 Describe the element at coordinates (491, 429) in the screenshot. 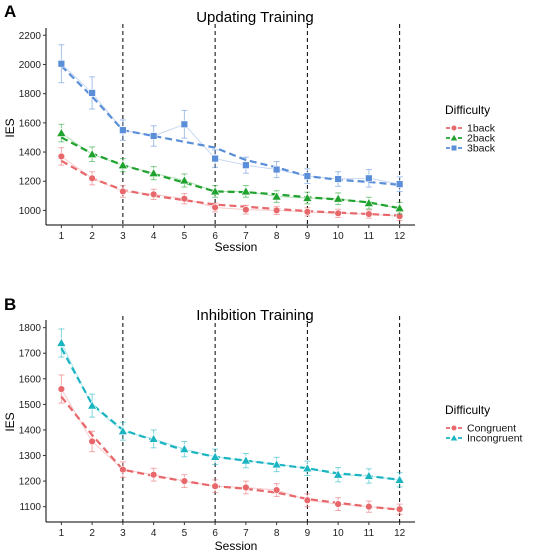

I see `legend-label: Congruent` at that location.